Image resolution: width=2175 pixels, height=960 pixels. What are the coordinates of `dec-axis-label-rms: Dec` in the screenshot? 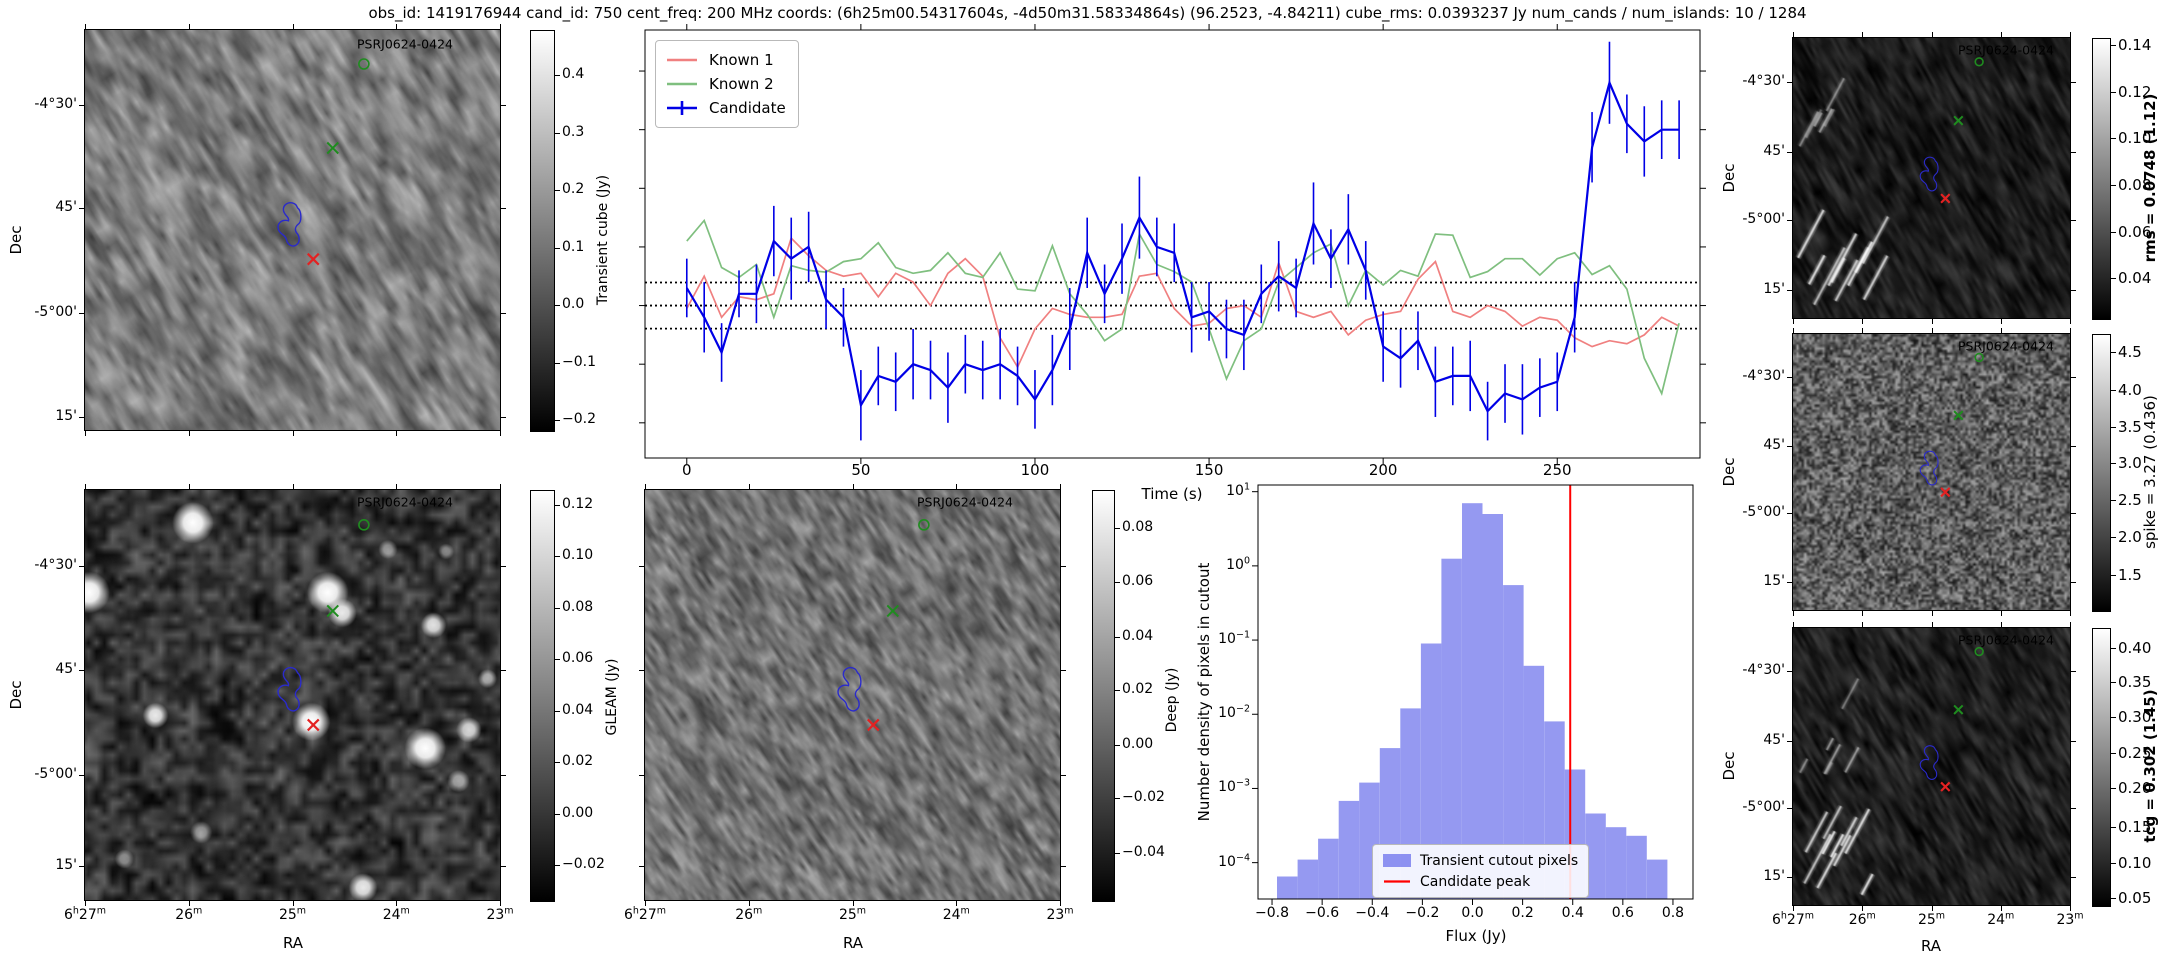 It's located at (1729, 178).